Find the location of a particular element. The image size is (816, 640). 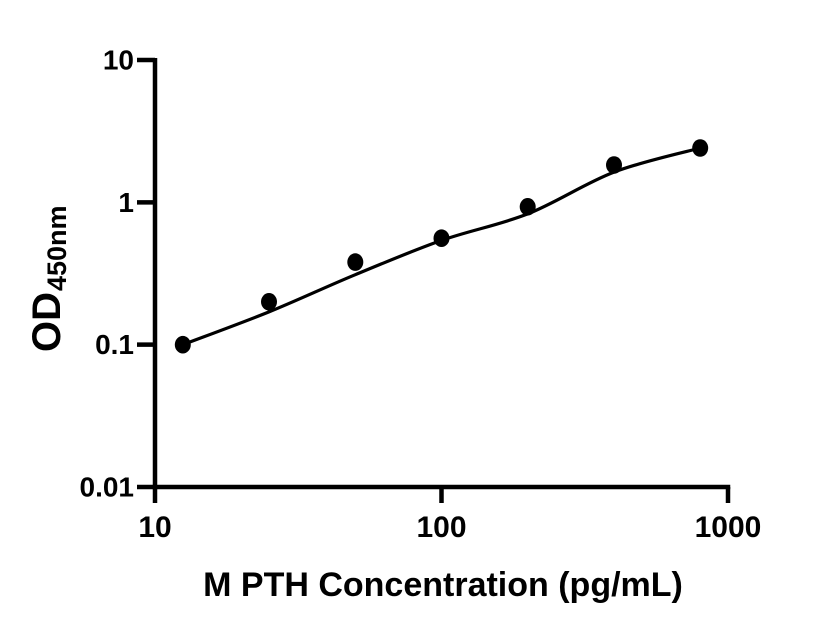

y-tick-label: 0.1 is located at coordinates (114, 344).